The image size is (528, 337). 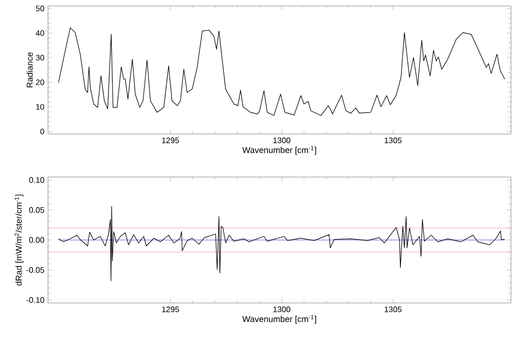 I want to click on y-tick-label: 50, so click(x=40, y=9).